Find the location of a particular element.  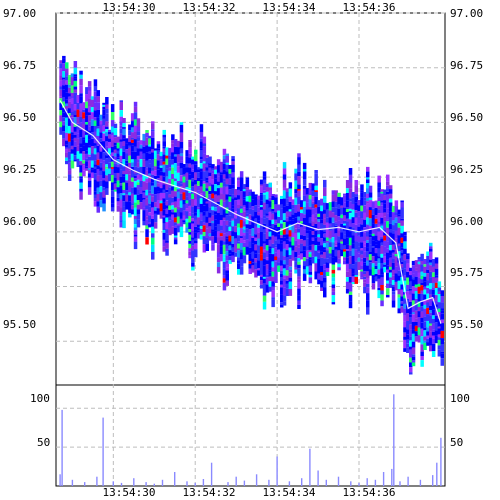

x-tick-bottom-1: 13:54:32 is located at coordinates (209, 492).